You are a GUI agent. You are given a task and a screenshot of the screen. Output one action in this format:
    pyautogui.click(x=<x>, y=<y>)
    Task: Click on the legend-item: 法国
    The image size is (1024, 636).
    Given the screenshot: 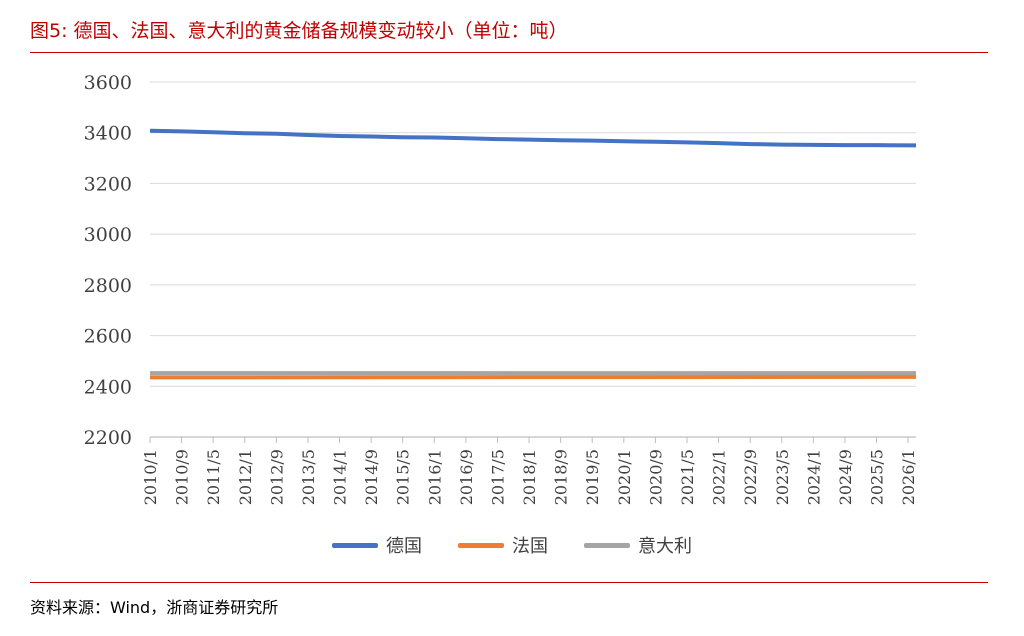 What is the action you would take?
    pyautogui.click(x=503, y=545)
    